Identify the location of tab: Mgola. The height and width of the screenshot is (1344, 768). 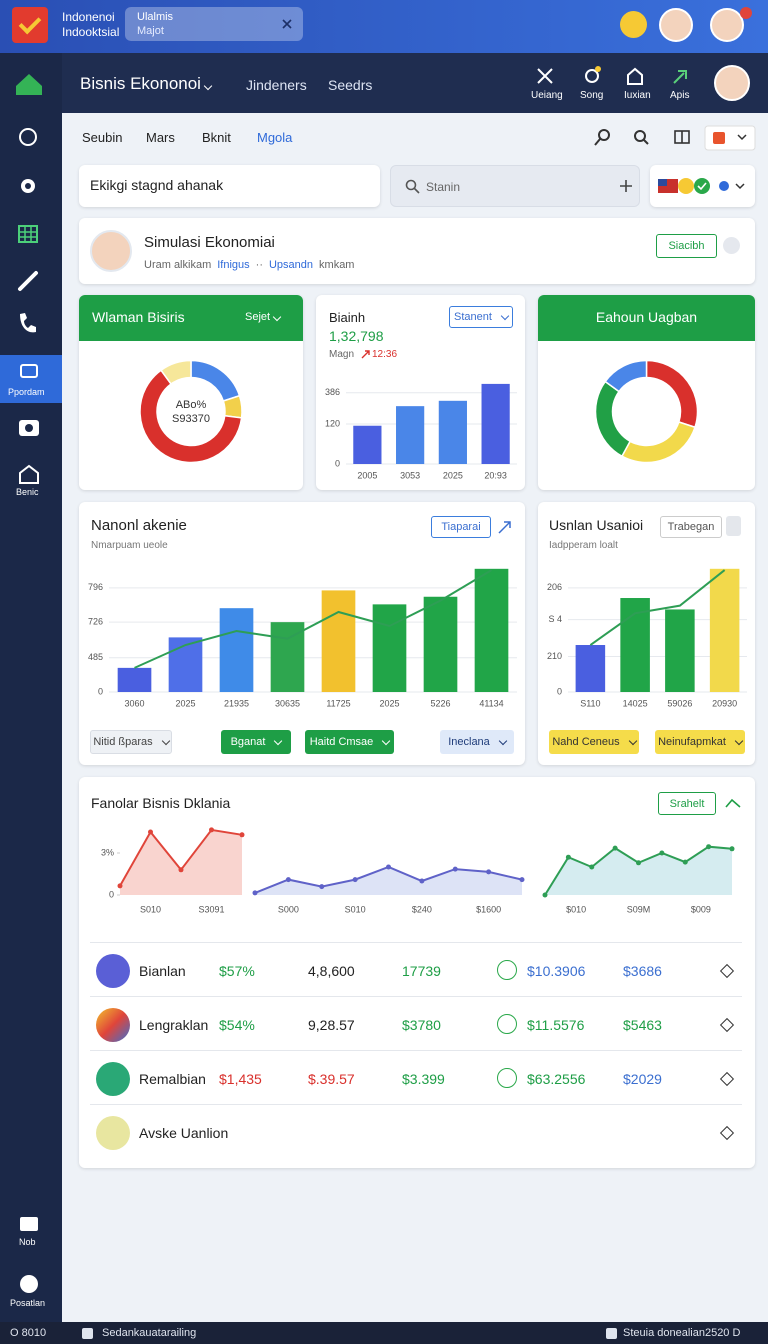
(275, 137).